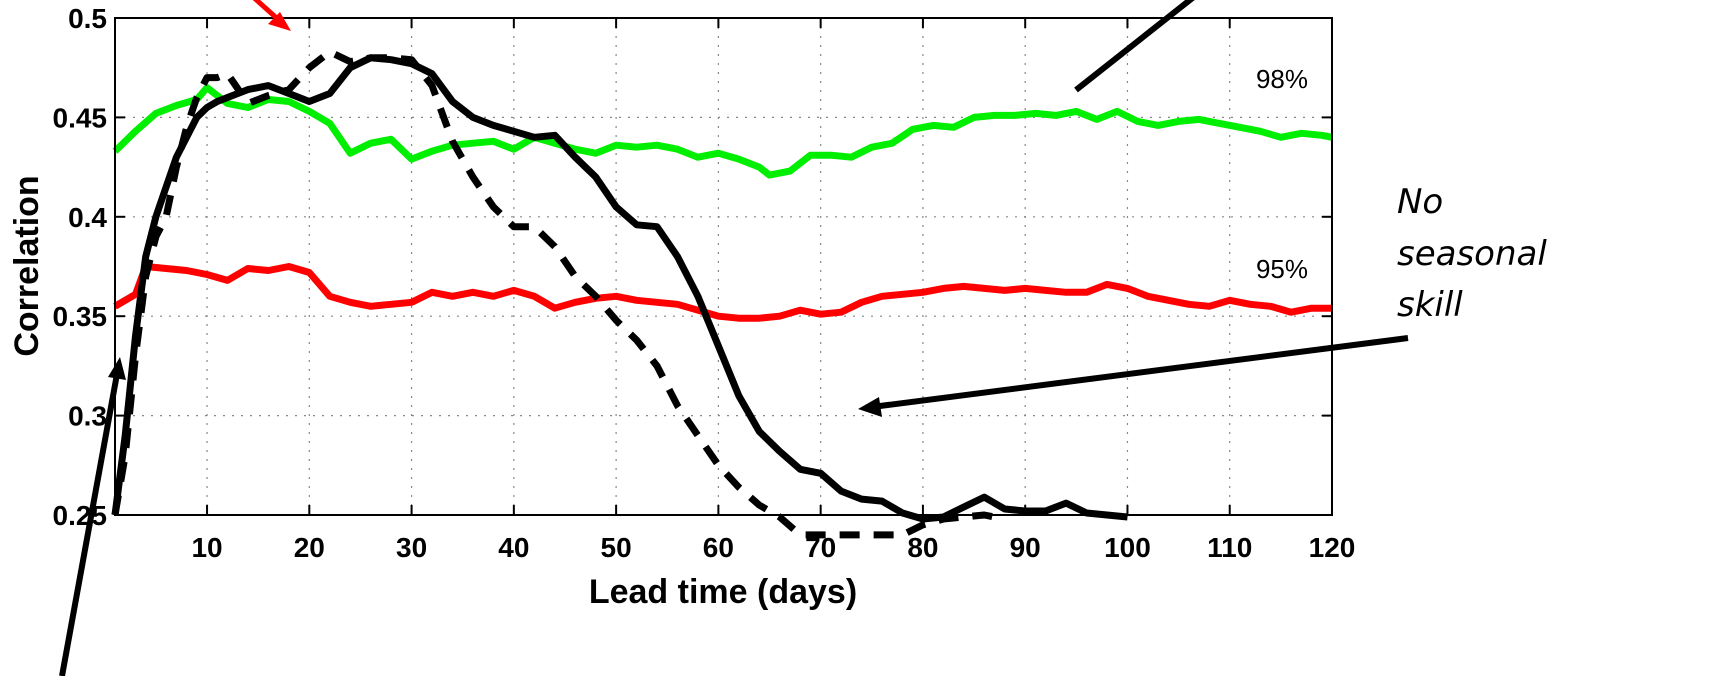 This screenshot has width=1733, height=681. I want to click on x-tick-label: 70, so click(820, 547).